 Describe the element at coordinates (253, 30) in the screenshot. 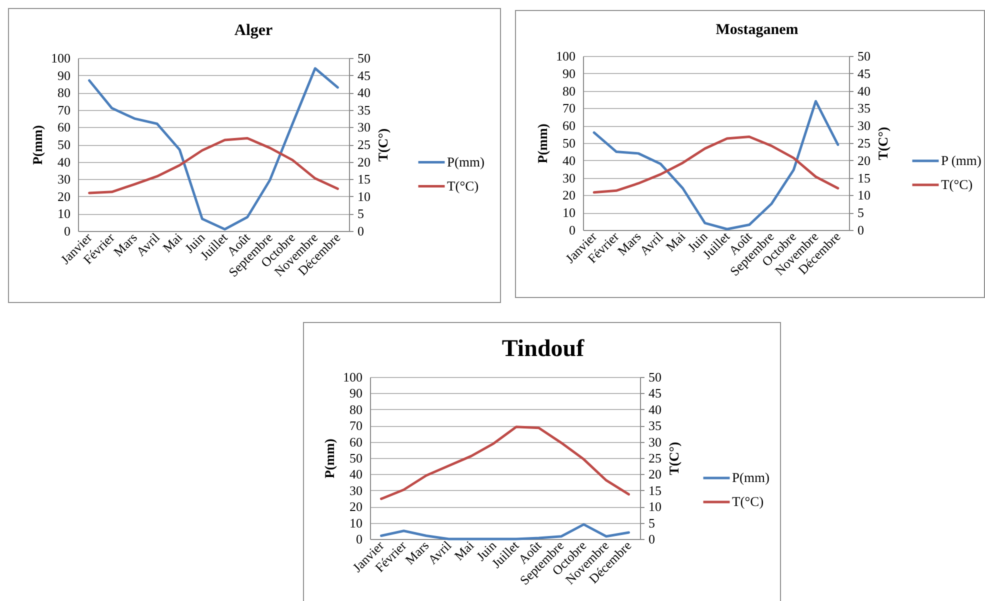

I see `chart-title: Alger` at that location.